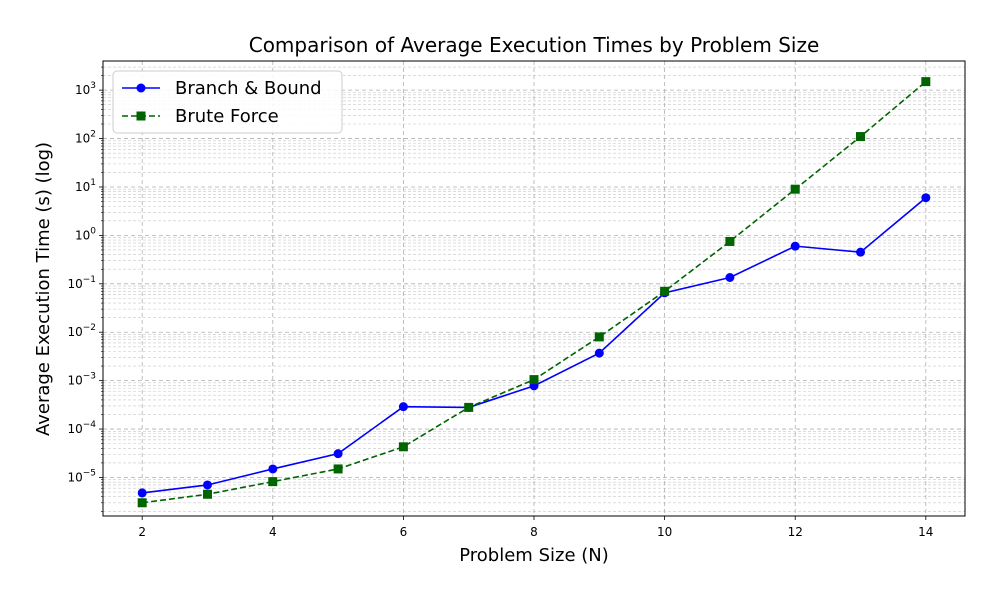 The height and width of the screenshot is (600, 1000). Describe the element at coordinates (43, 289) in the screenshot. I see `y-axis-title: Average Execution Time (s) (log)` at that location.